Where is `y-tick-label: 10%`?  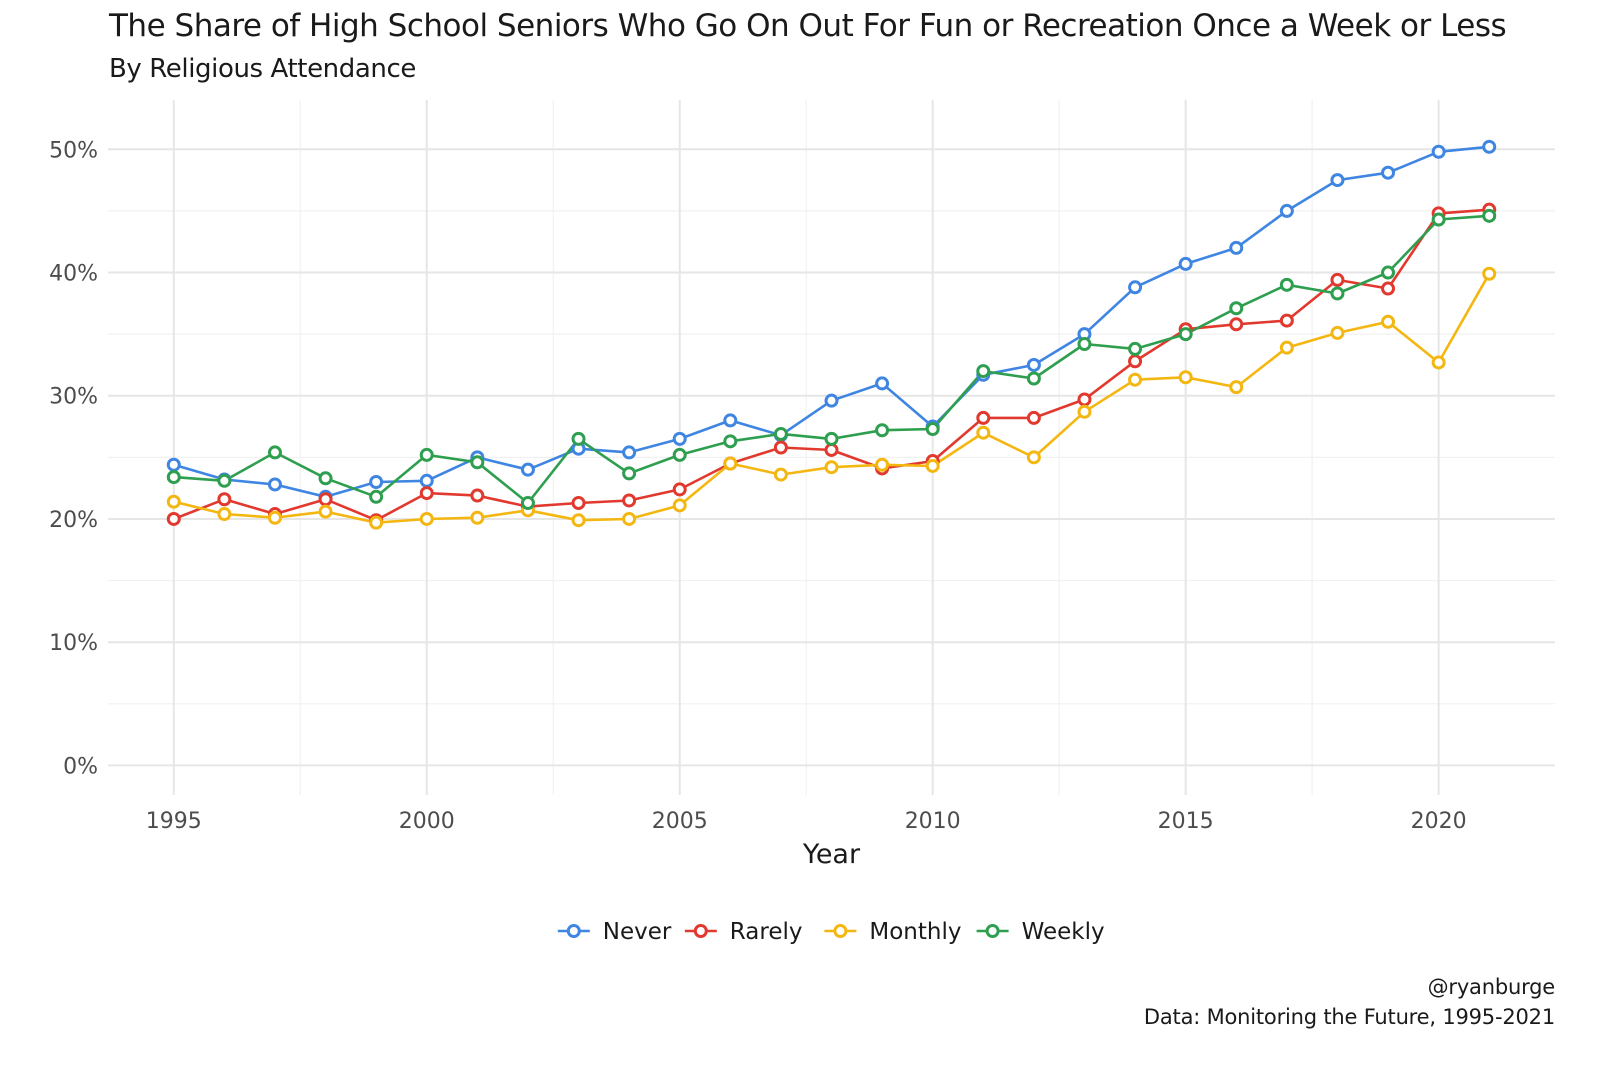 y-tick-label: 10% is located at coordinates (73, 643).